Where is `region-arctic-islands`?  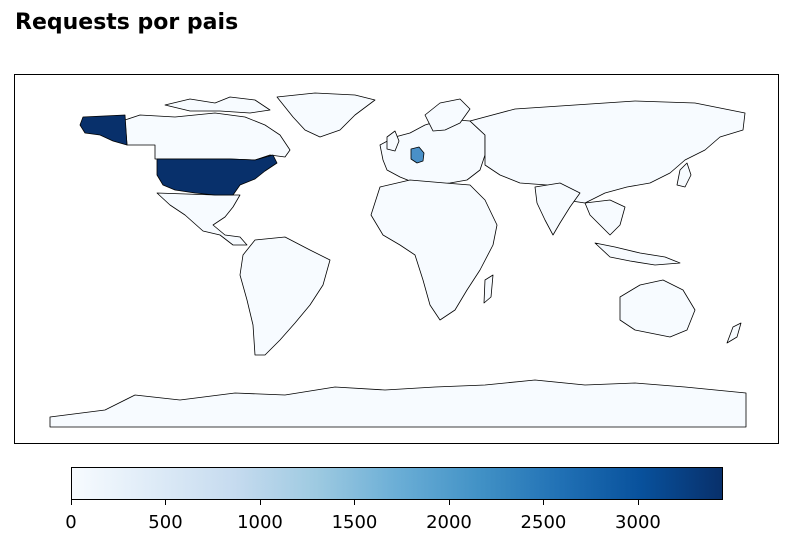
region-arctic-islands is located at coordinates (217, 105).